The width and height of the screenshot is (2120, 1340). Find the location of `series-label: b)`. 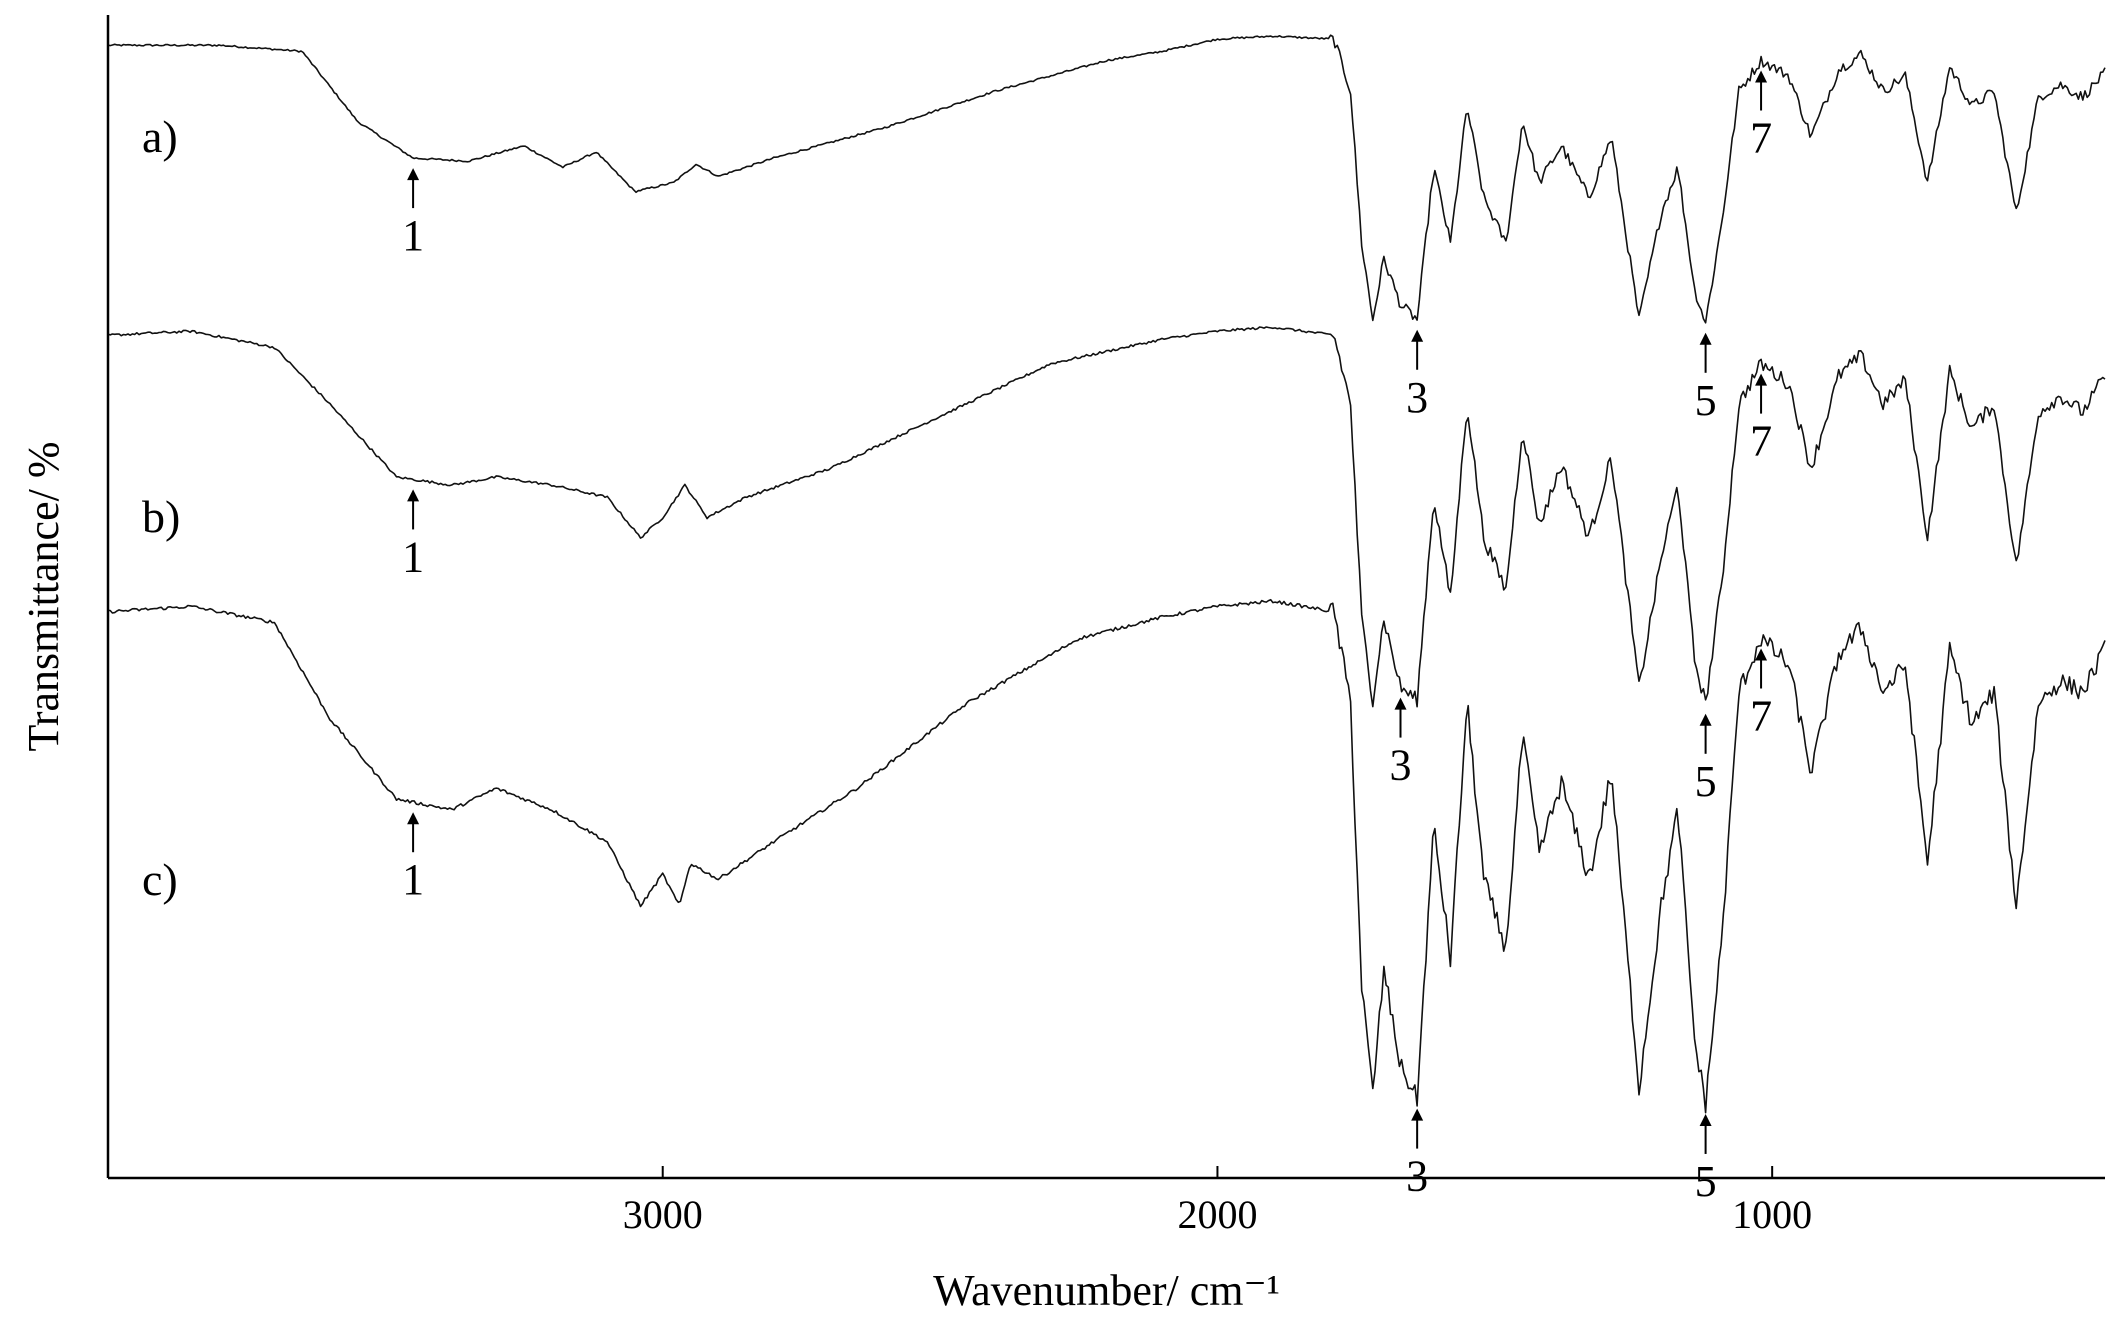

series-label: b) is located at coordinates (161, 516).